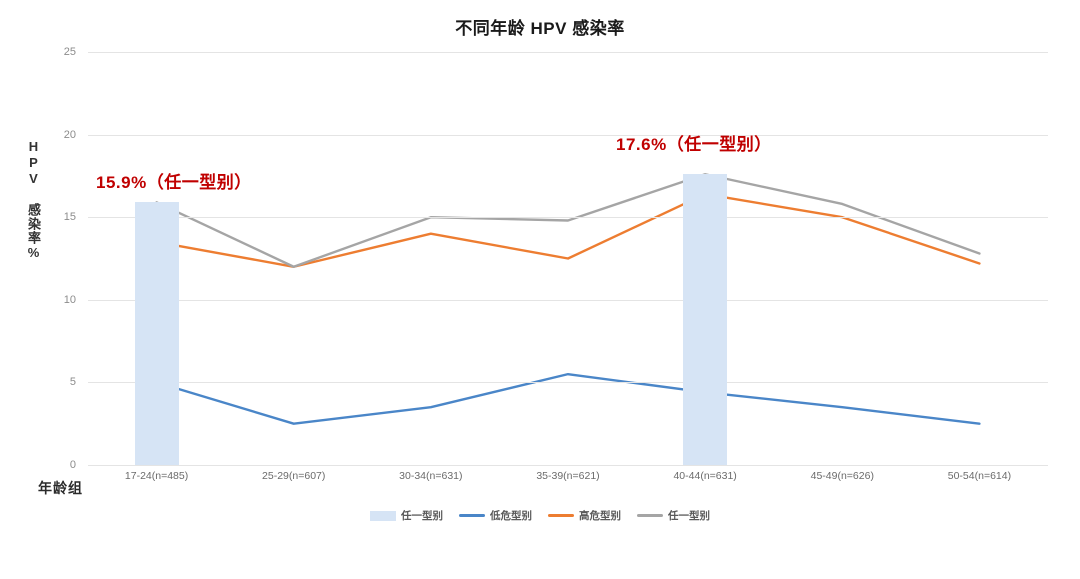 The width and height of the screenshot is (1080, 579). Describe the element at coordinates (511, 516) in the screenshot. I see `legend-label: 低危型别` at that location.